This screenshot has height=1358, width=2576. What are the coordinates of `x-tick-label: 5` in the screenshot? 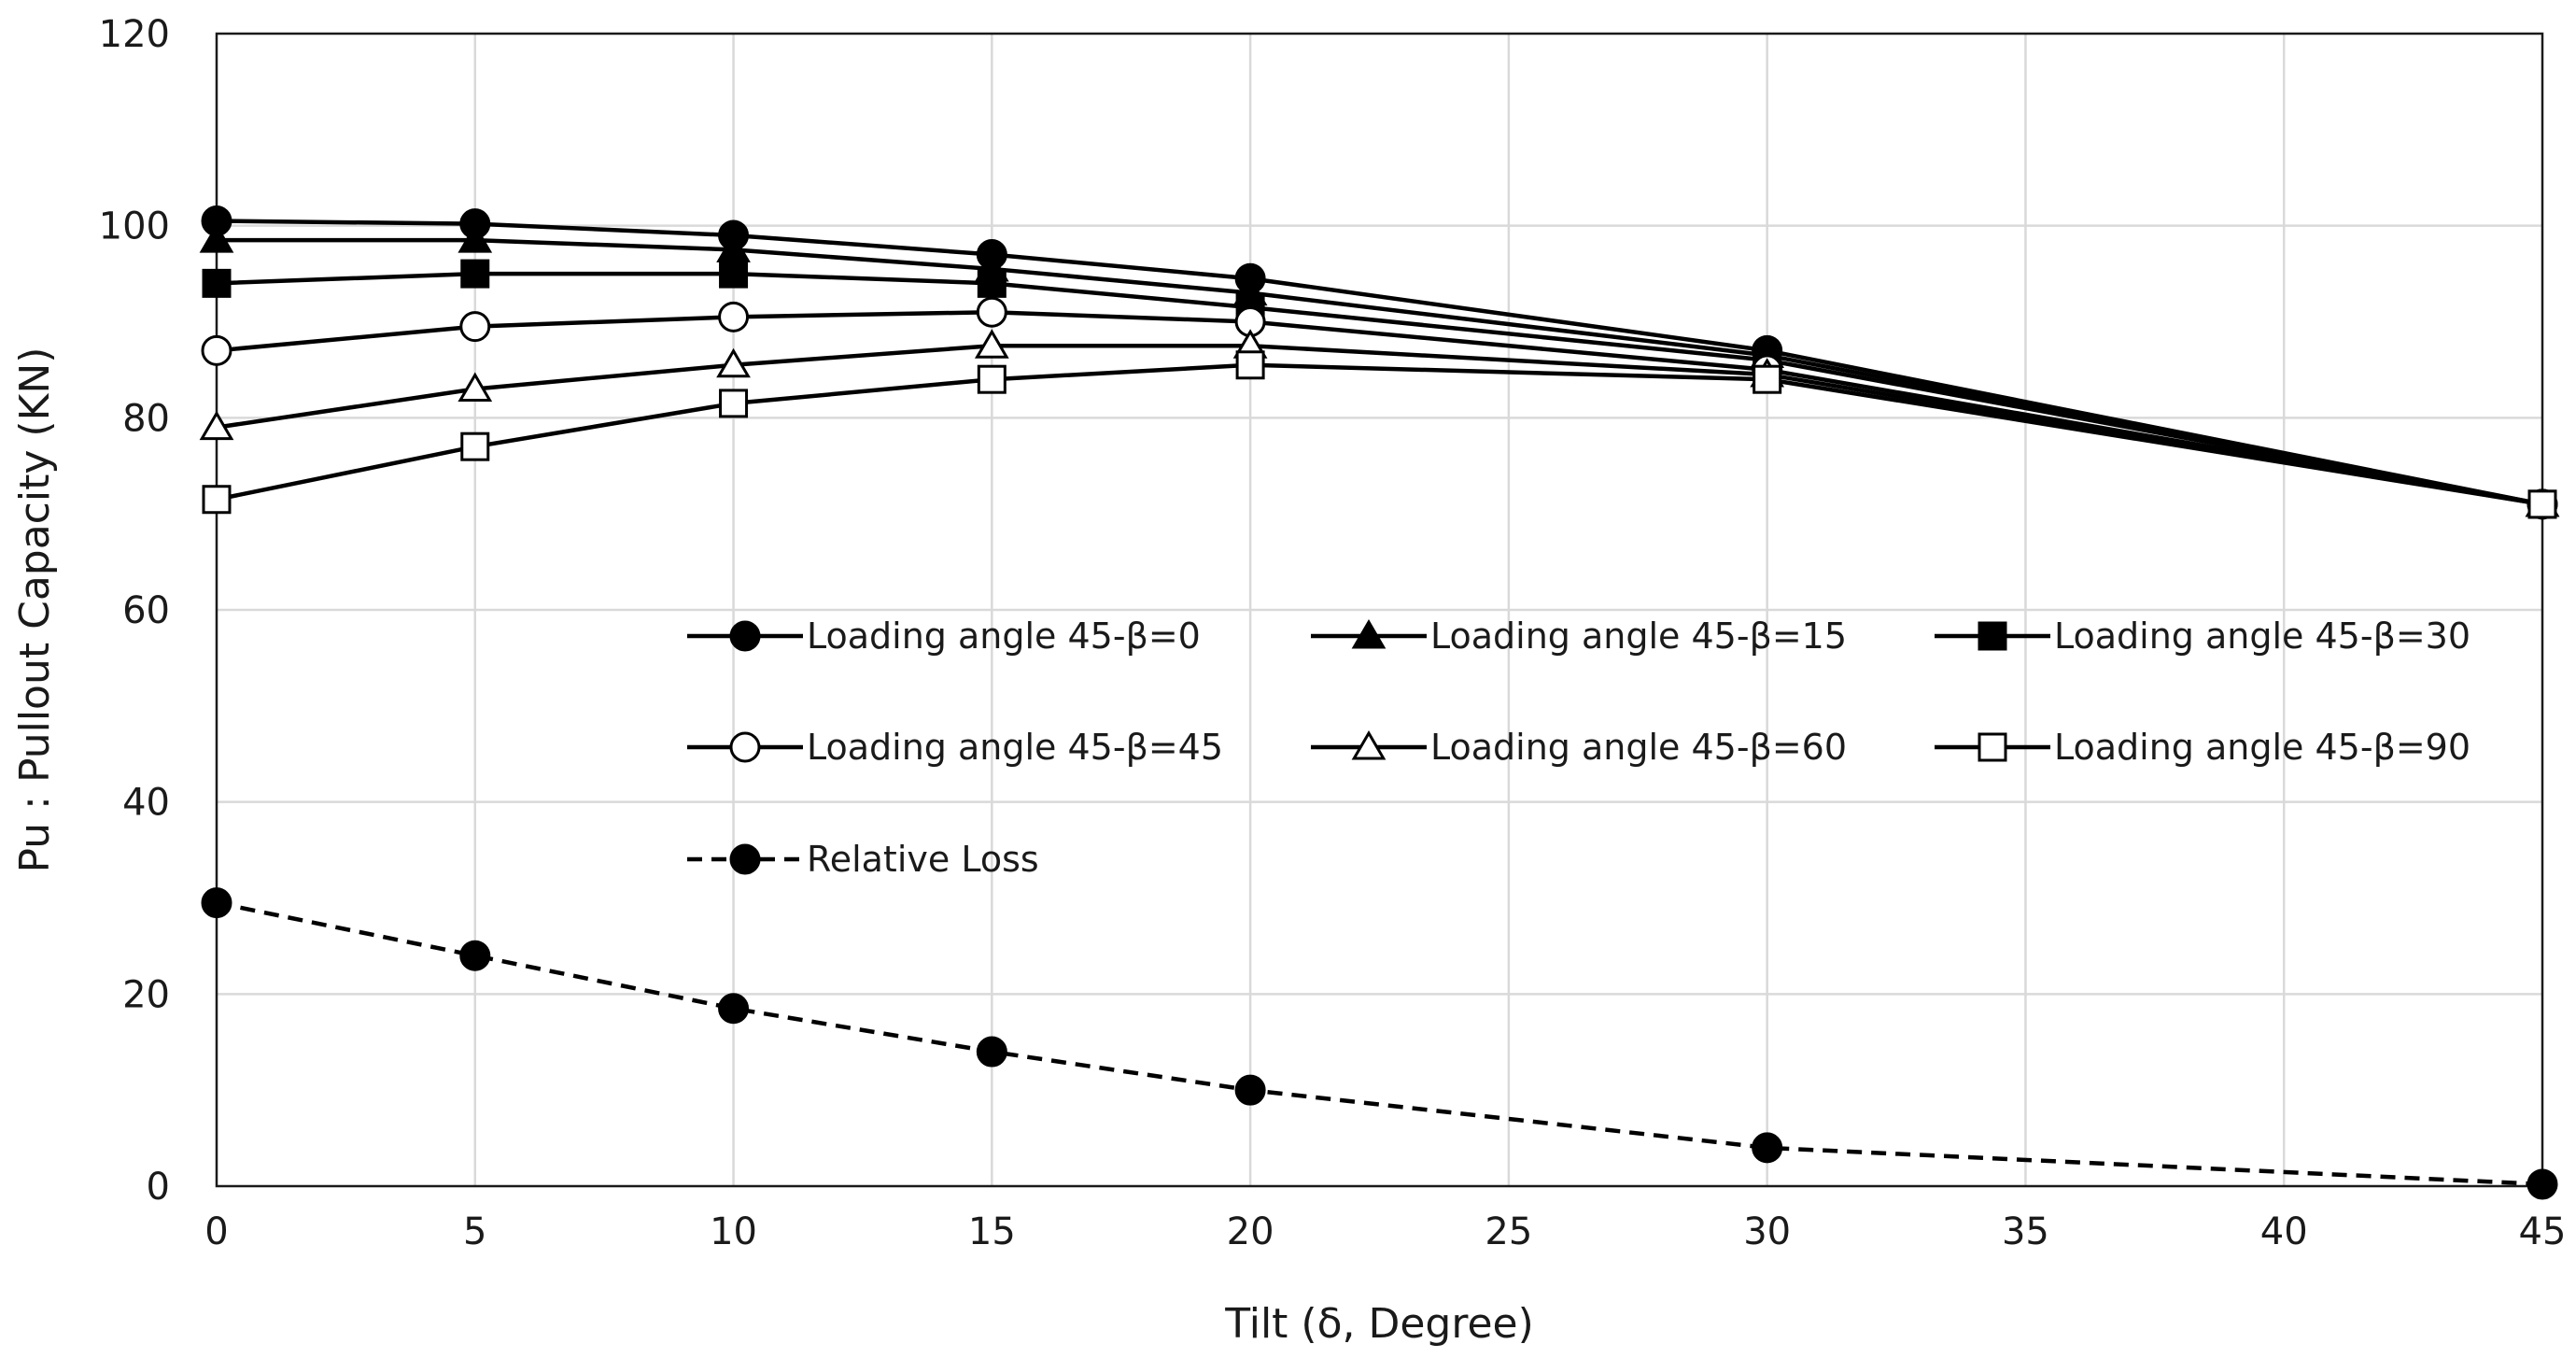 It's located at (474, 1231).